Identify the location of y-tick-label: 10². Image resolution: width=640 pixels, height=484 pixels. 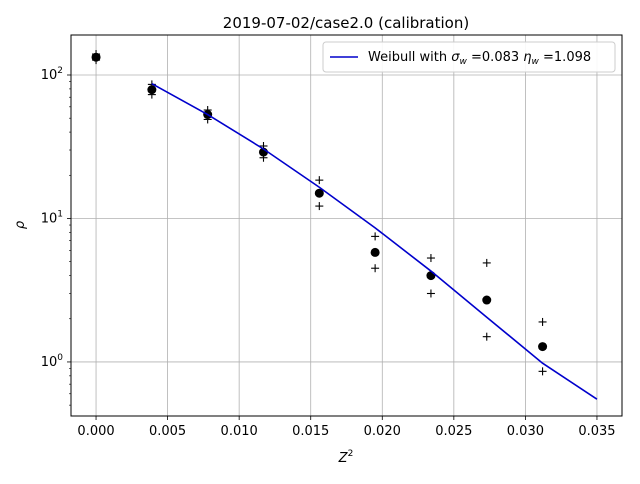
(52, 74).